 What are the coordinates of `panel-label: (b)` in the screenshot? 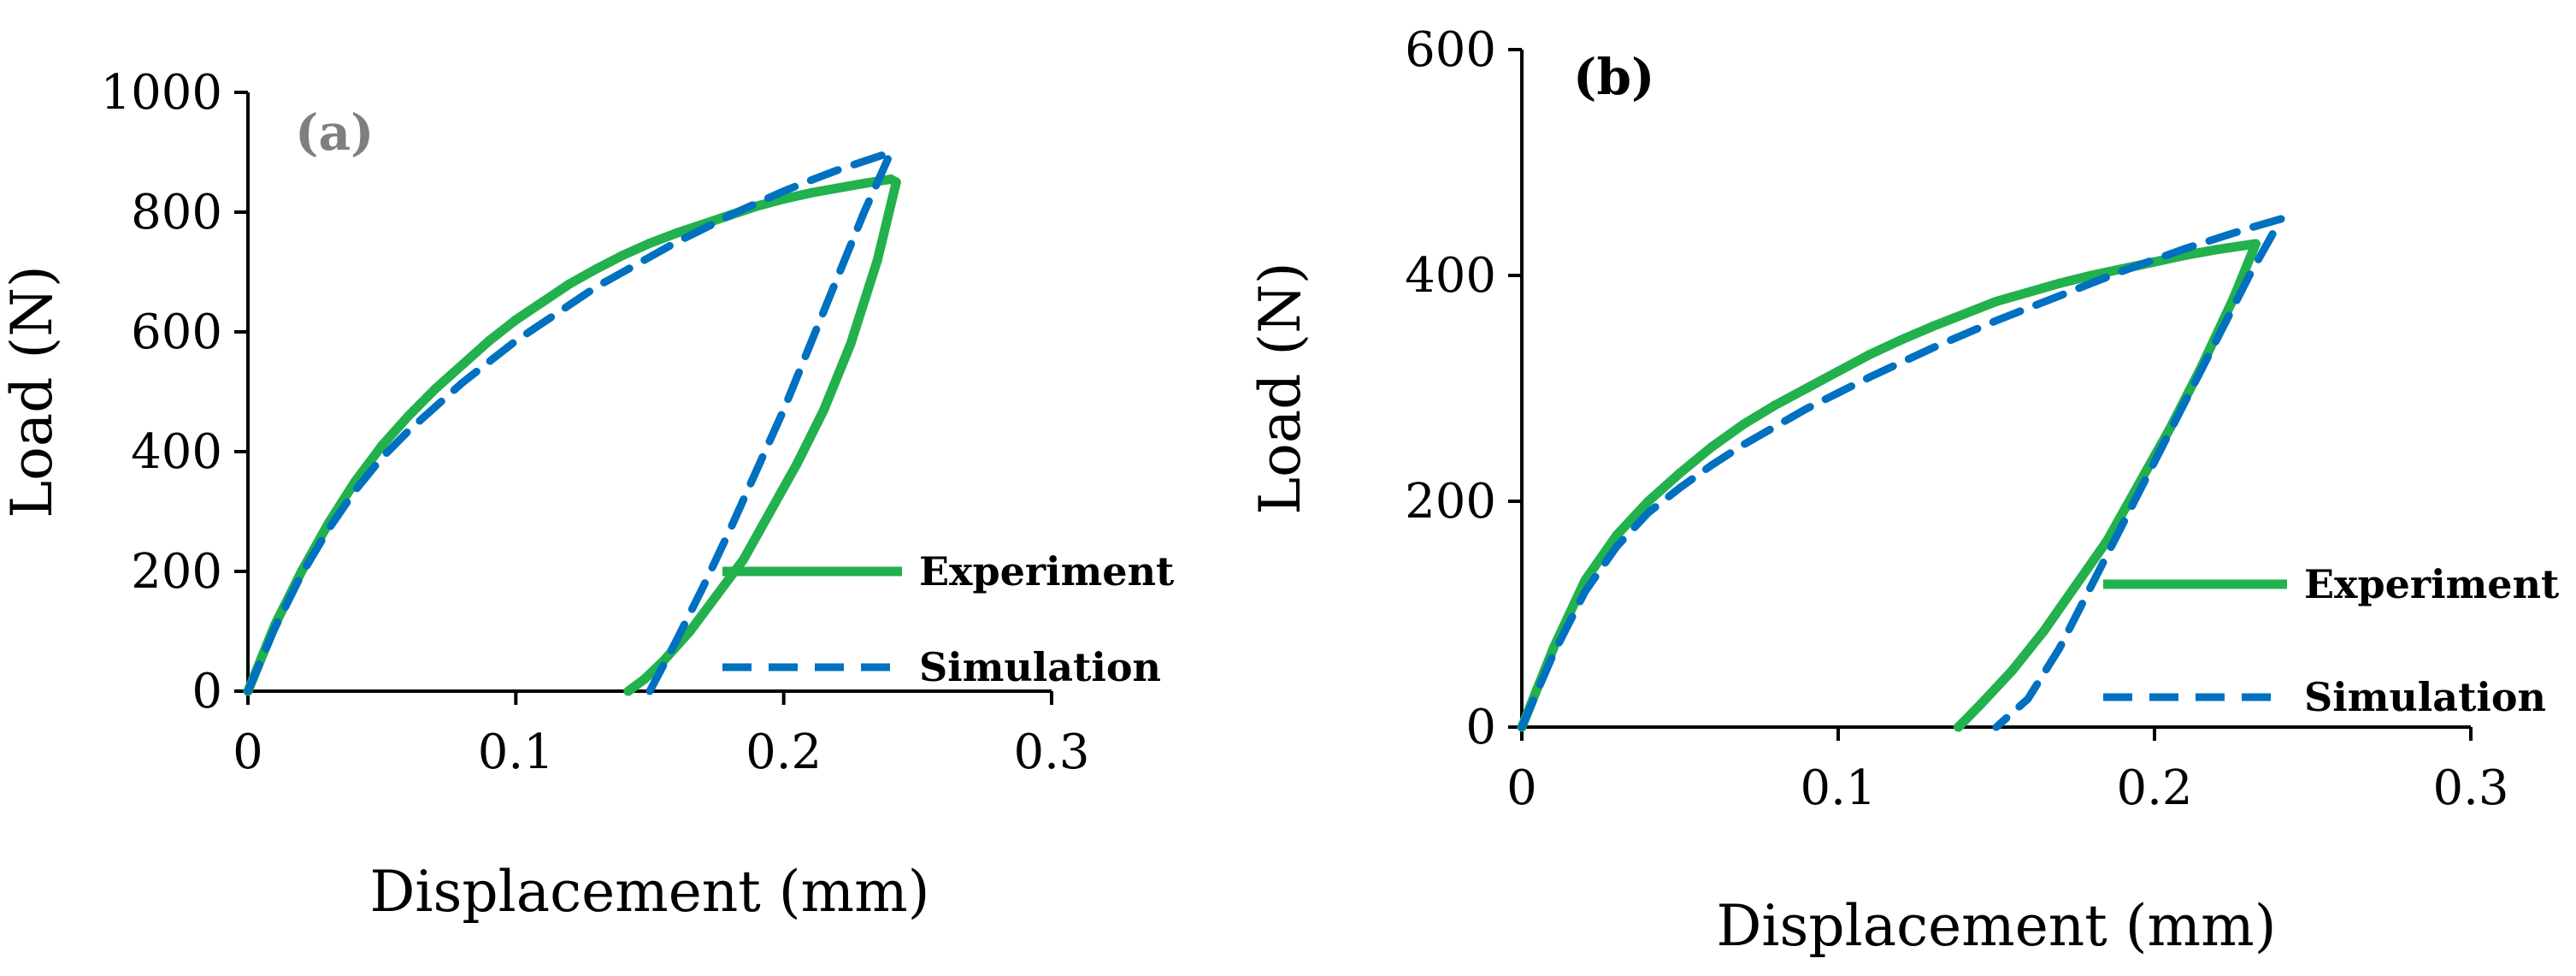 It's located at (1613, 77).